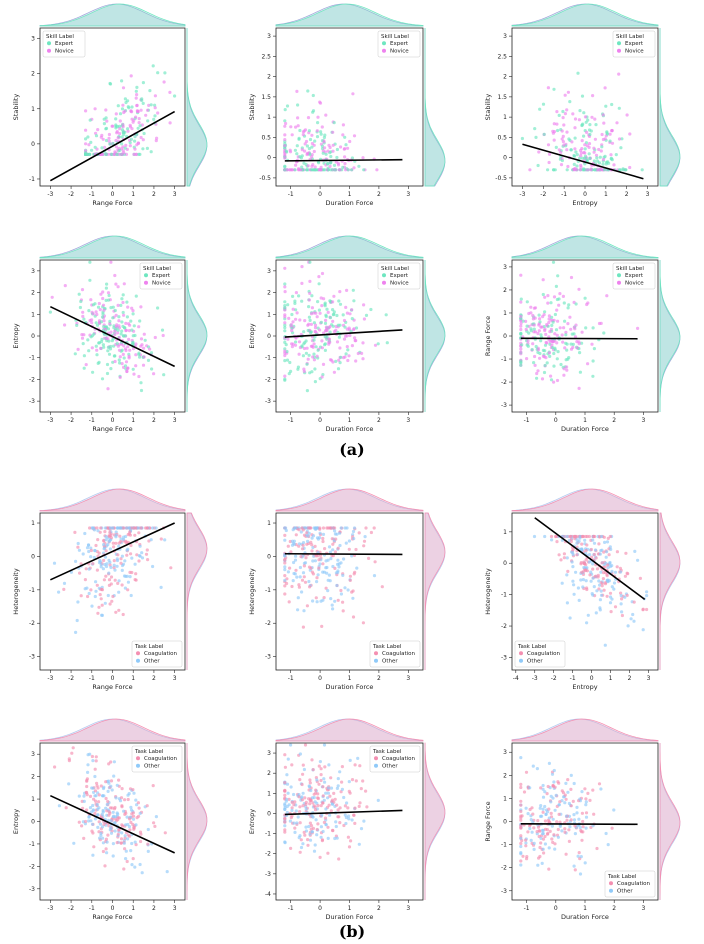 The height and width of the screenshot is (944, 704). Describe the element at coordinates (268, 894) in the screenshot. I see `y-tick-label: -4` at that location.